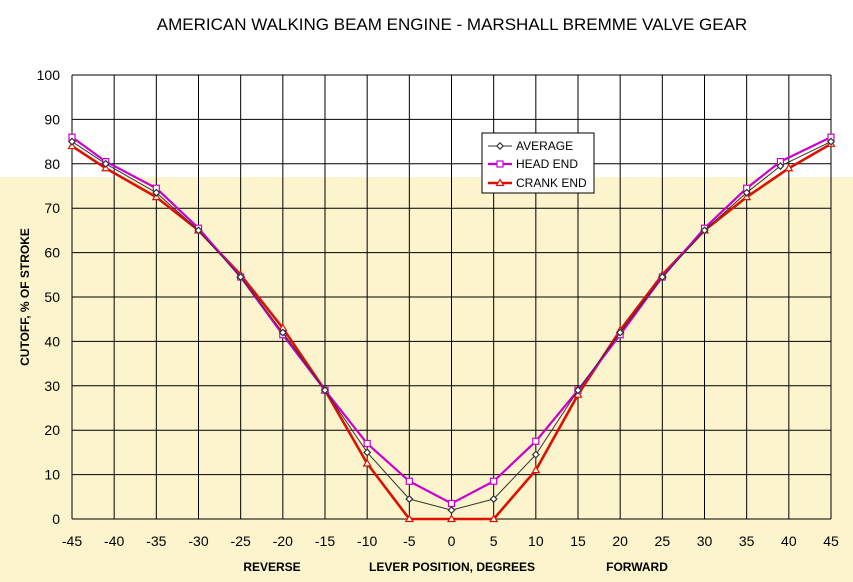 The image size is (853, 582). Describe the element at coordinates (547, 164) in the screenshot. I see `legend-label: HEAD END` at that location.